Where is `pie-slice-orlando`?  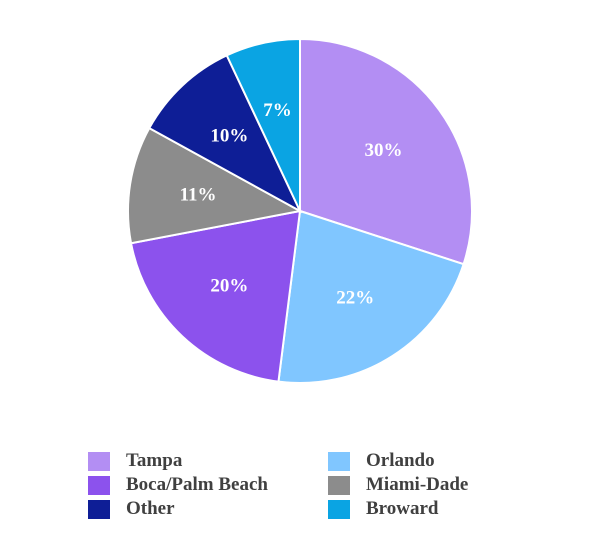 pie-slice-orlando is located at coordinates (371, 296).